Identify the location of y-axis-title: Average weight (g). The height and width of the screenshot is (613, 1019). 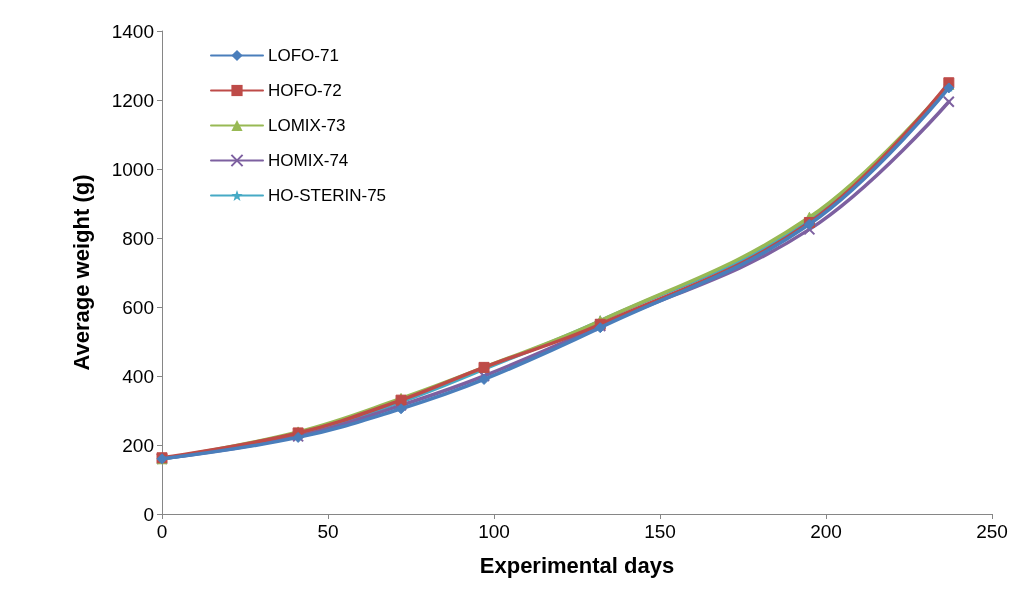
(81, 272).